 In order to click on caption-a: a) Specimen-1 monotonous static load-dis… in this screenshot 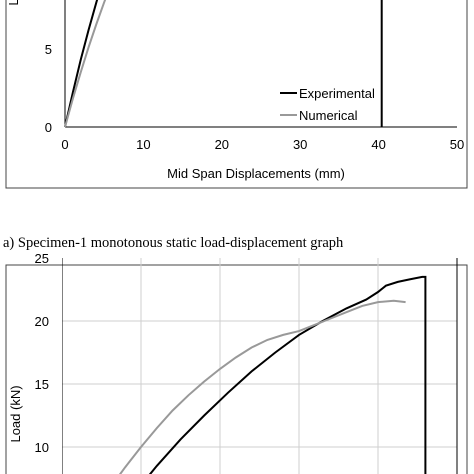, I will do `click(173, 243)`.